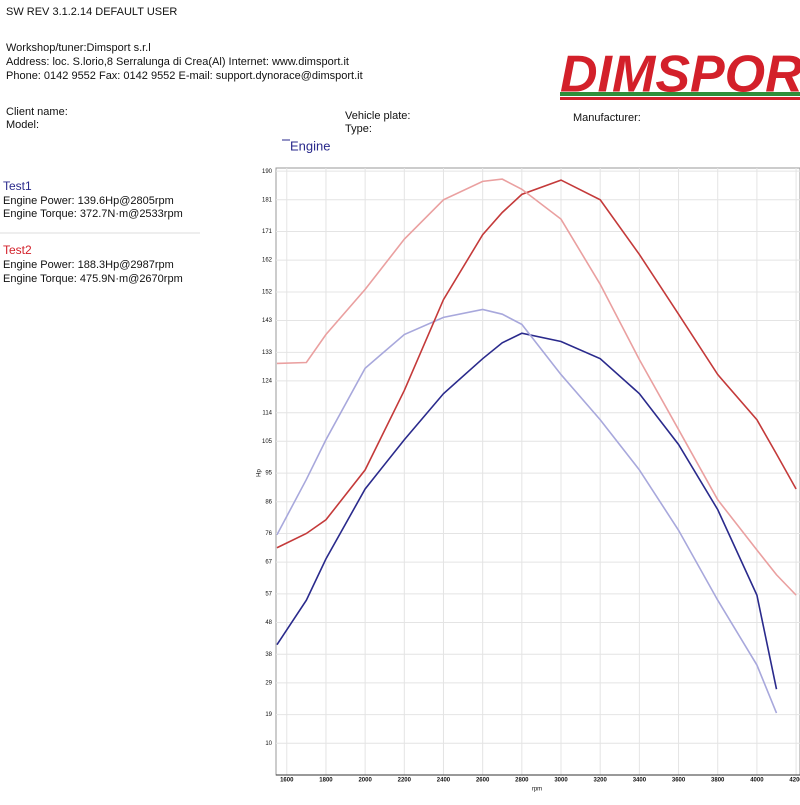  I want to click on software-line: SW REV 3.1.2.14 DEFAULT USER, so click(91, 12).